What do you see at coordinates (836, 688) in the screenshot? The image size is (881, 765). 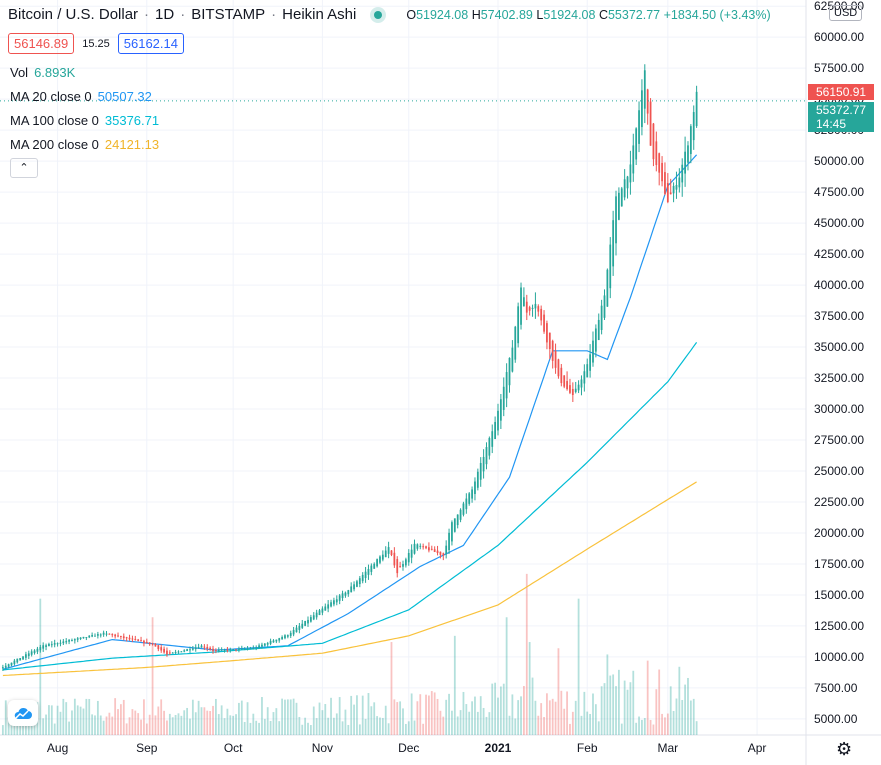 I see `y-tick-label: 7500.00` at bounding box center [836, 688].